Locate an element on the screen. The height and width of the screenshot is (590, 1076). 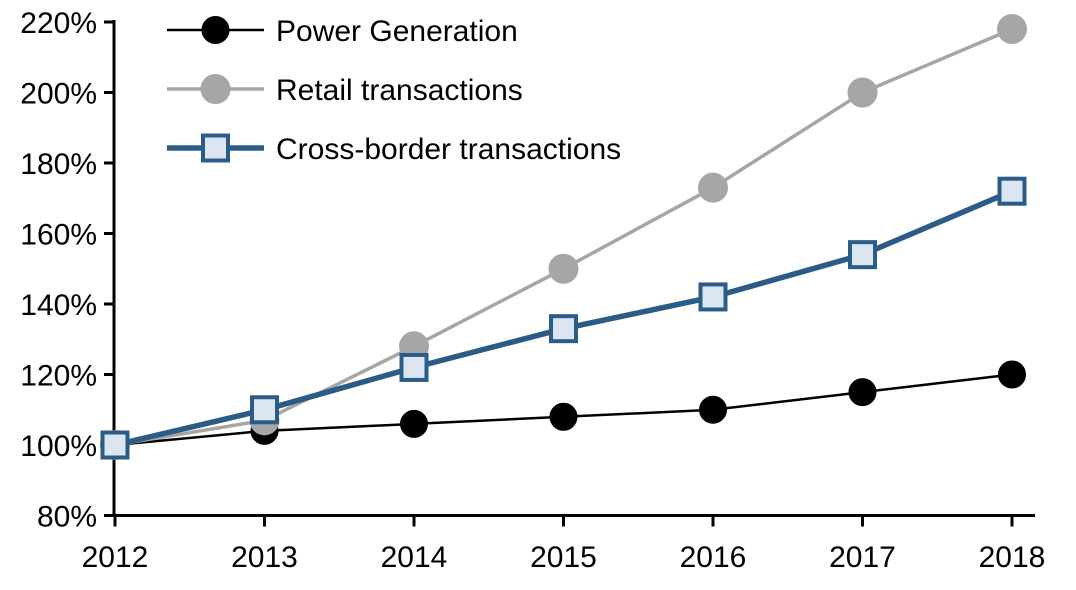
legend-sample-marker-retail-transactions is located at coordinates (215, 89).